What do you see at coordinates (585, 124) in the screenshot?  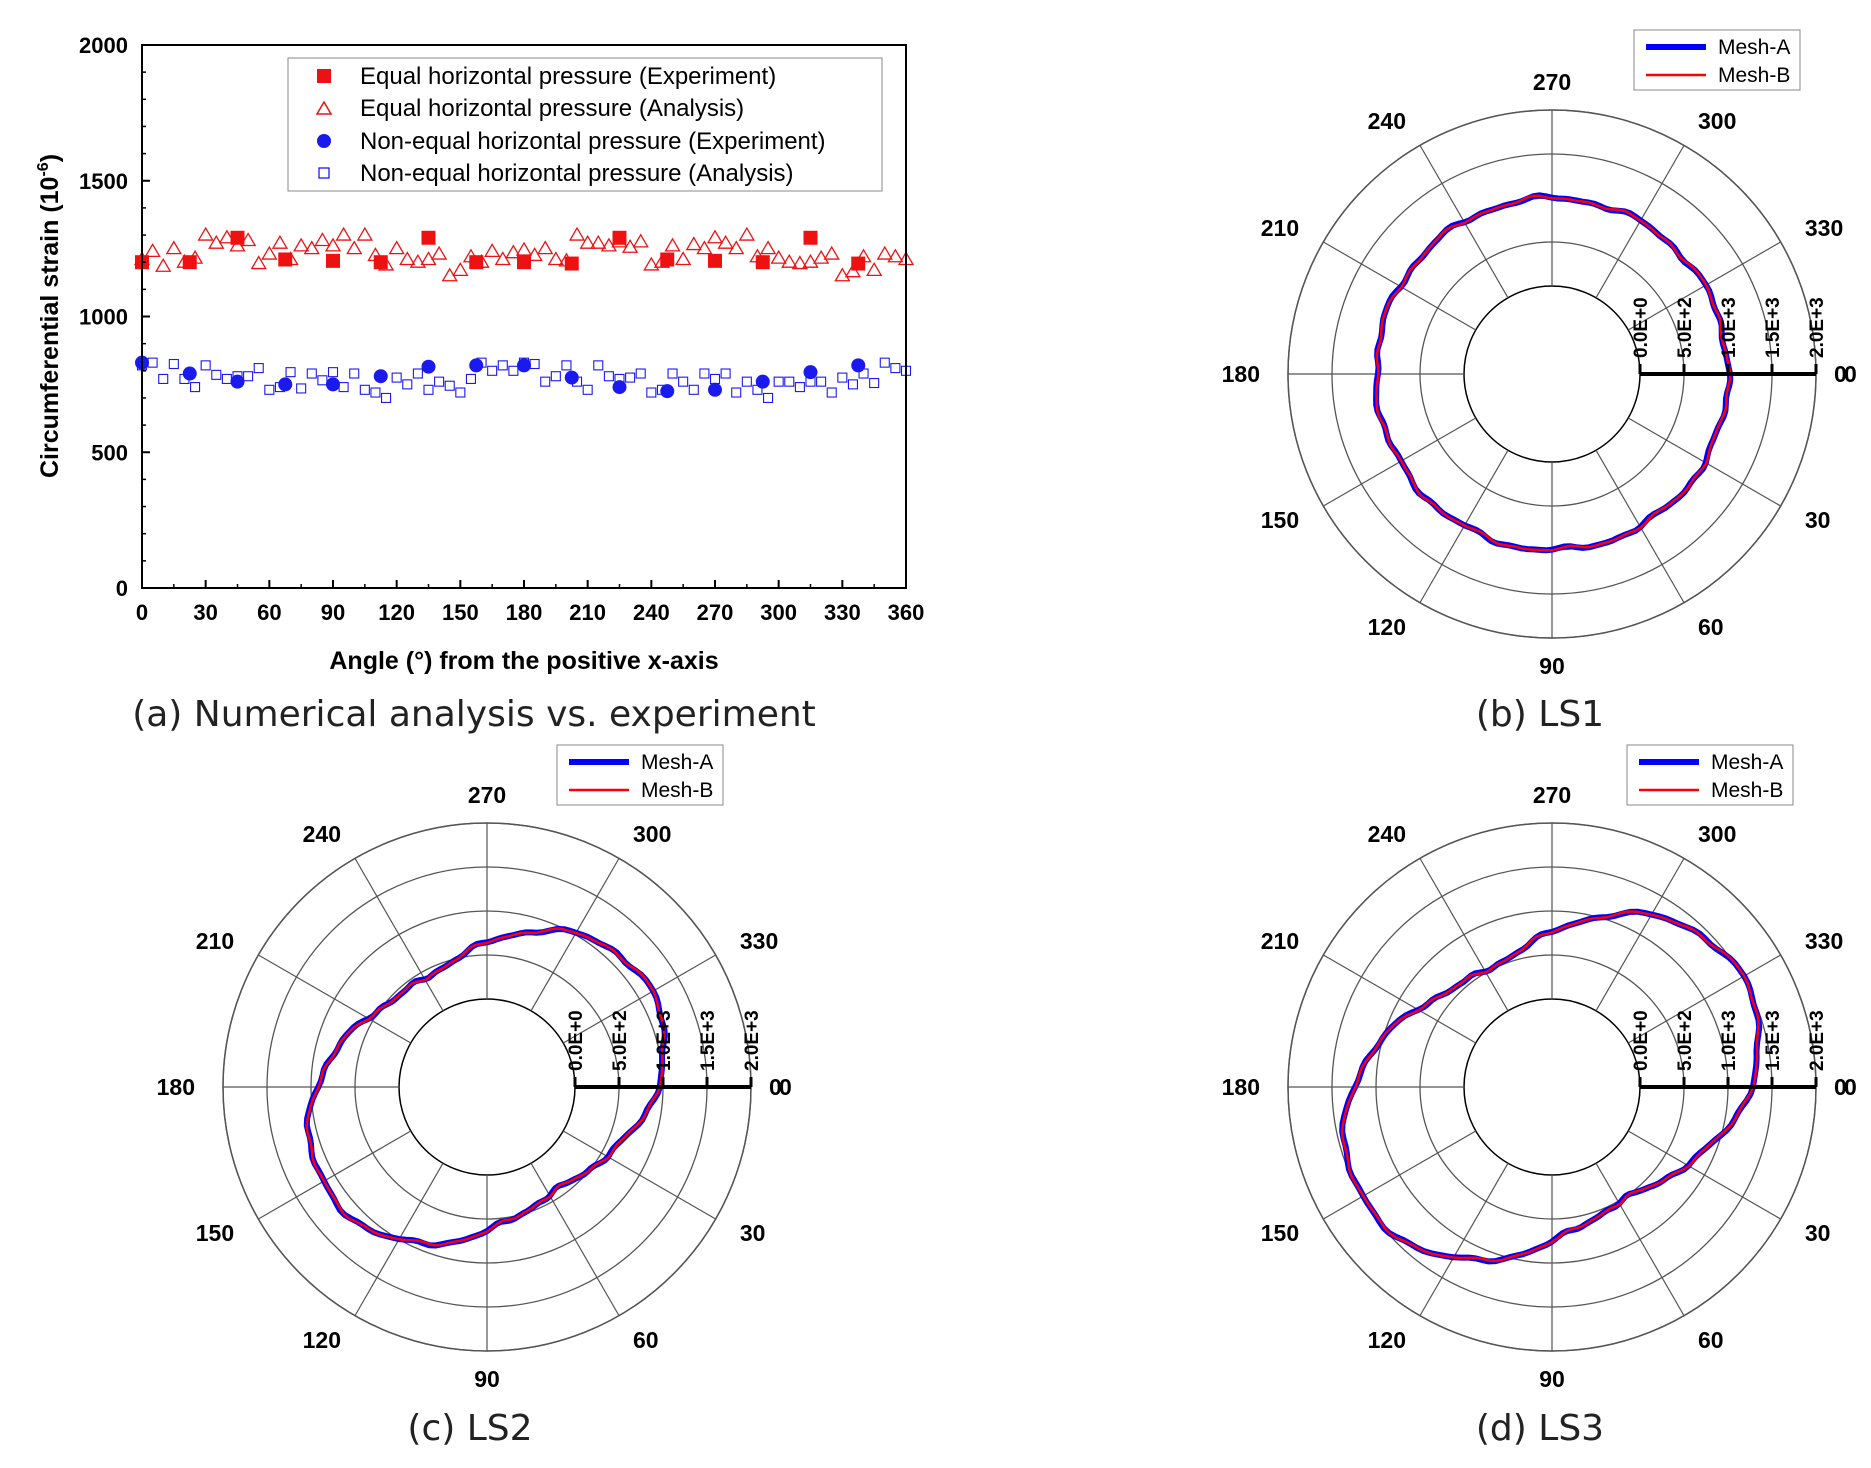 I see `legend-box` at bounding box center [585, 124].